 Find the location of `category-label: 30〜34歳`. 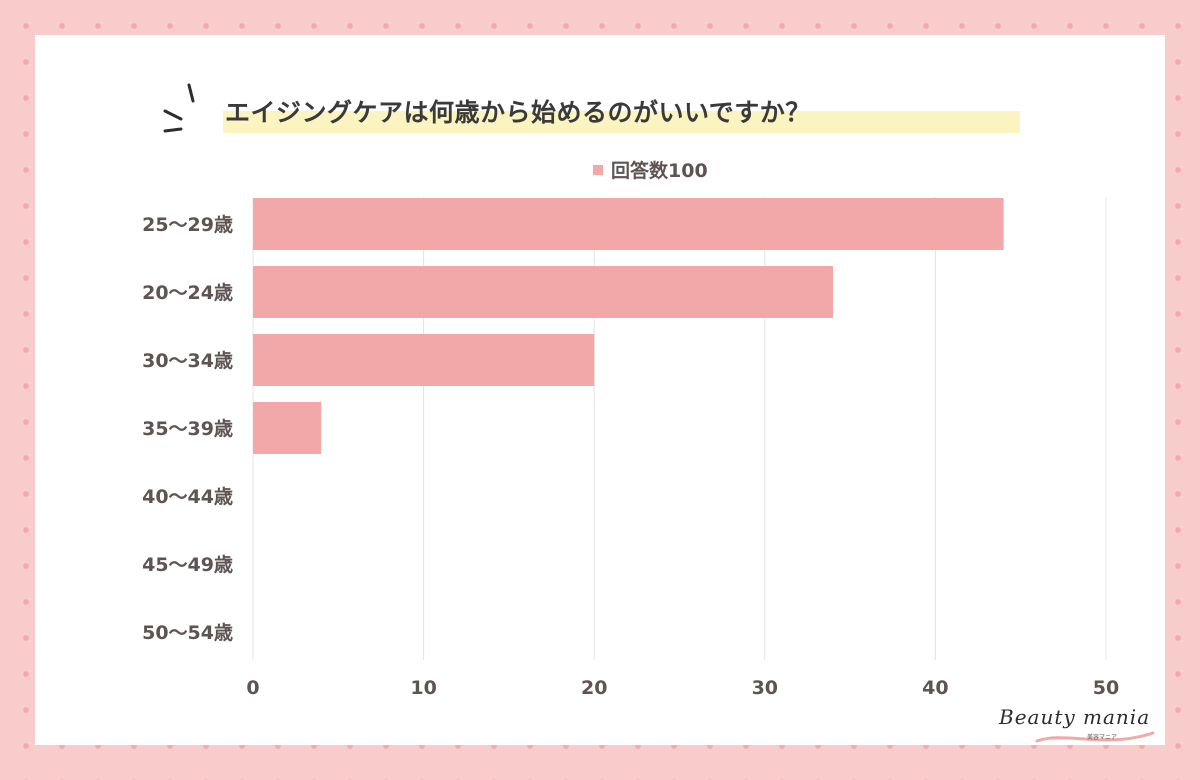

category-label: 30〜34歳 is located at coordinates (187, 361).